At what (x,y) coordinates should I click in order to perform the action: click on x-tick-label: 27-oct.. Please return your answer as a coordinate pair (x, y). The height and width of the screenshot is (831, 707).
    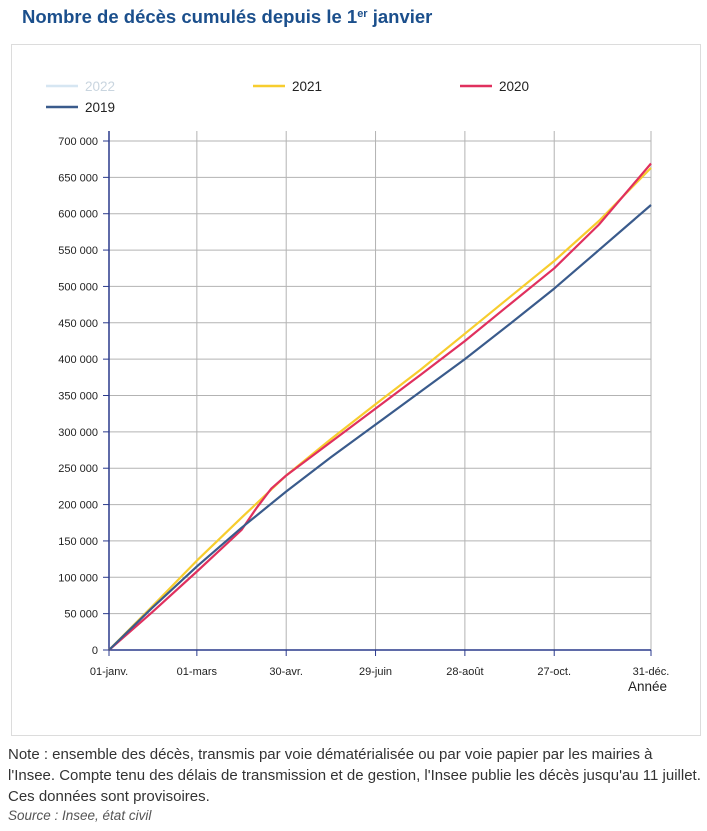
    Looking at the image, I should click on (554, 672).